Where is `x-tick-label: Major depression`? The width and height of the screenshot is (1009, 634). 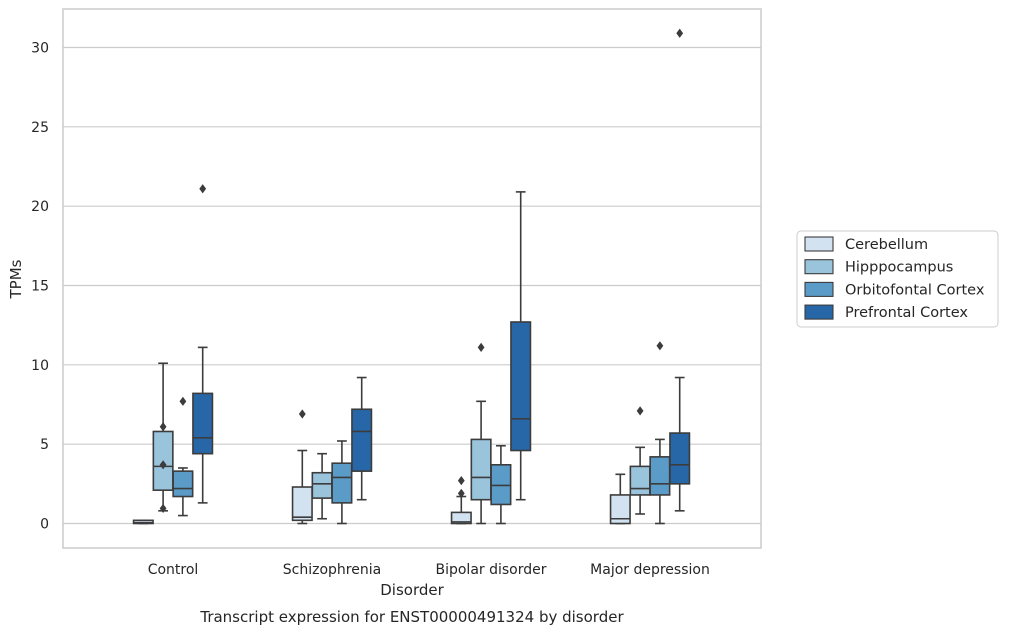
x-tick-label: Major depression is located at coordinates (650, 570).